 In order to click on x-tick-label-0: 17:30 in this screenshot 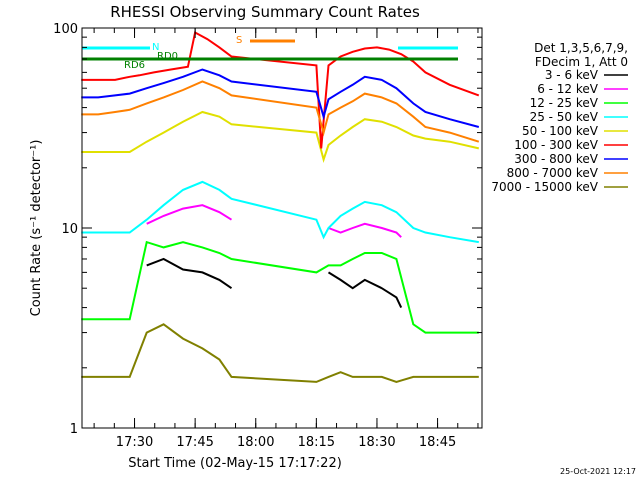, I will do `click(134, 442)`.